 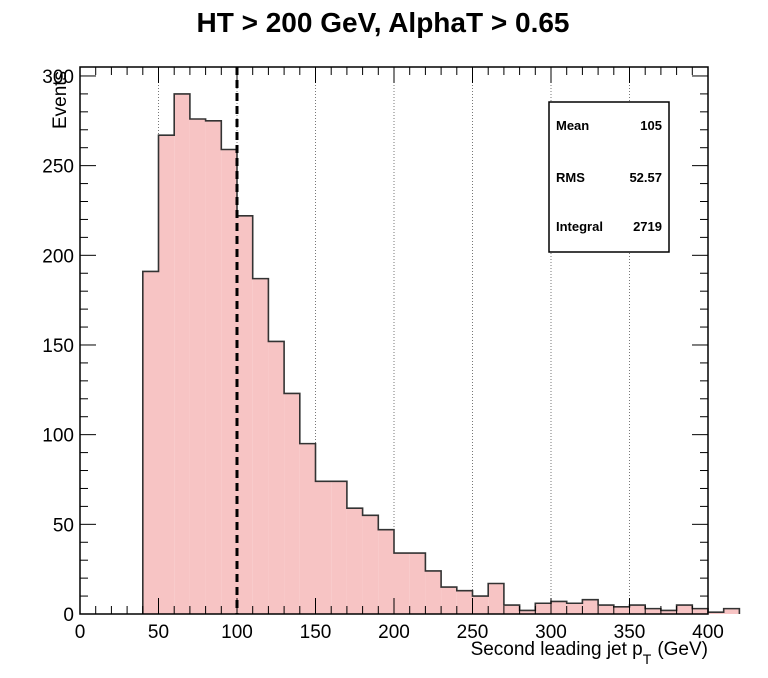 What do you see at coordinates (316, 632) in the screenshot?
I see `x-tick-label: 150` at bounding box center [316, 632].